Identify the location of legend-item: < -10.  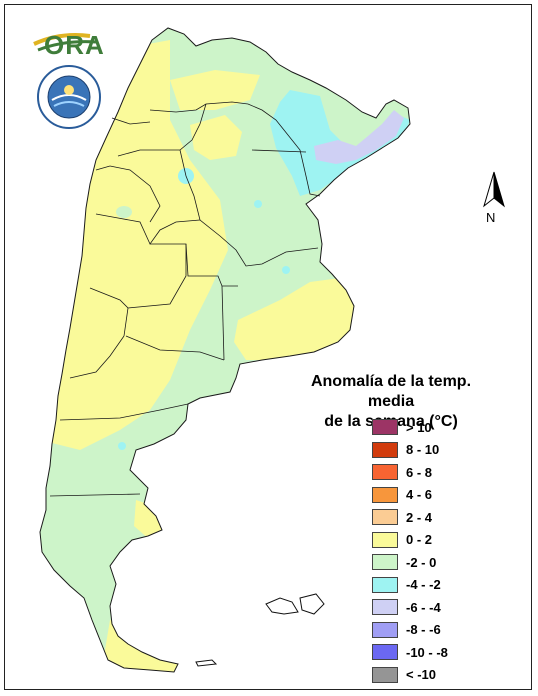
(410, 675).